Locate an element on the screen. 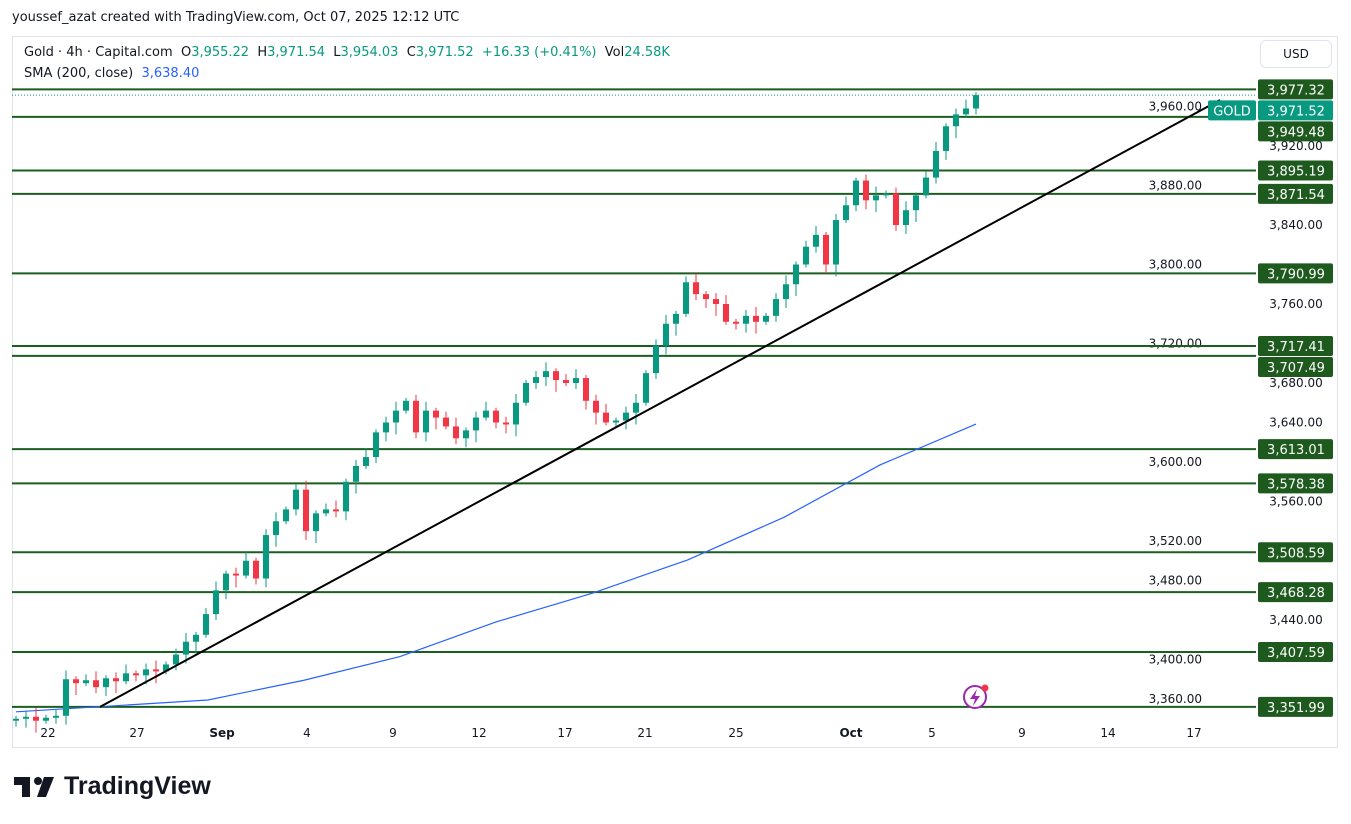  y-tick-label: 3,920.00 is located at coordinates (1295, 146).